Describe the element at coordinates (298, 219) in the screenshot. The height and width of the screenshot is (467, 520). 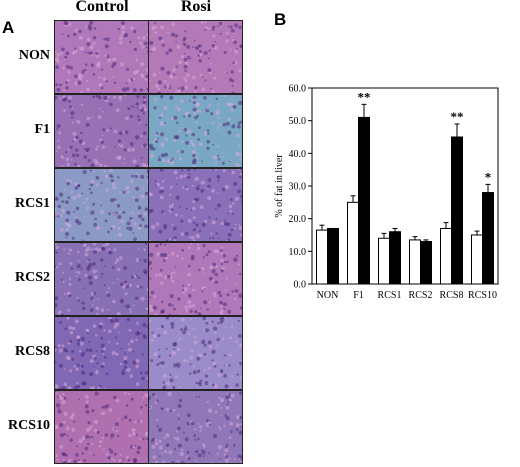
I see `y-tick-label: 20.0` at that location.